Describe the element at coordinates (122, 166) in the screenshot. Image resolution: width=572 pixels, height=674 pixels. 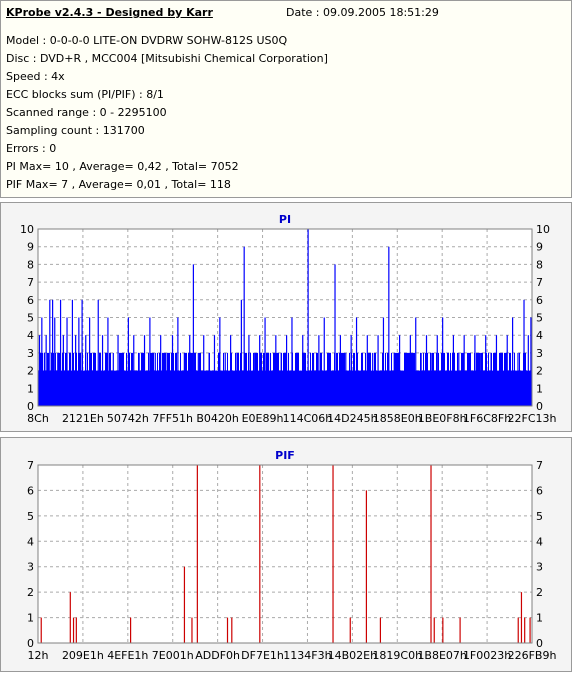
I see `info-pi-stats: PI Max= 10 , Average= 0,42 , Total= 7052` at that location.